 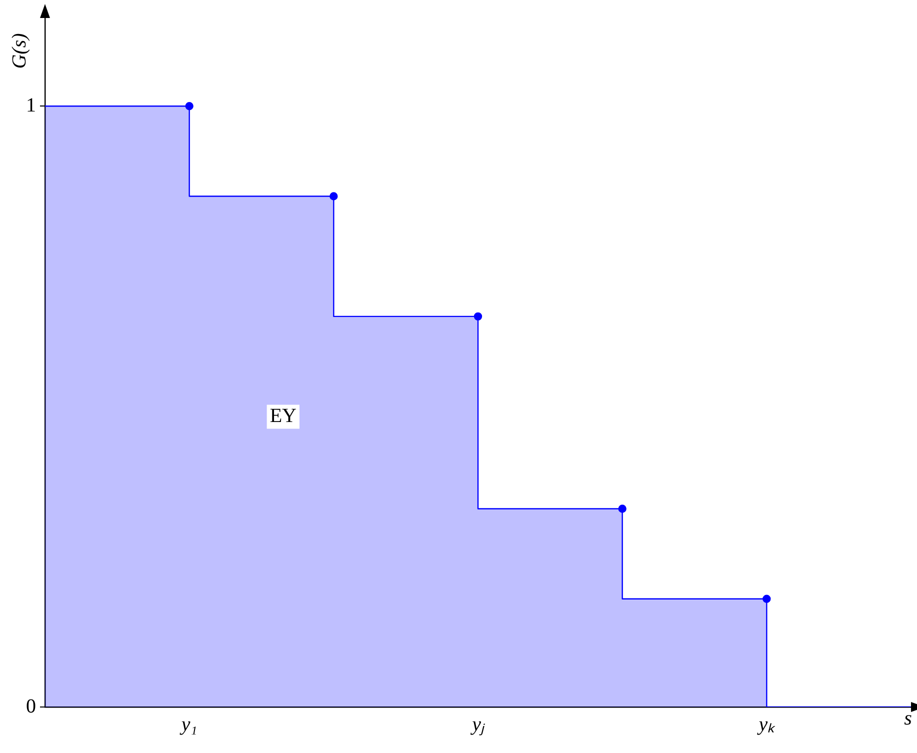 I want to click on x-tick-label: y₁, so click(x=188, y=724).